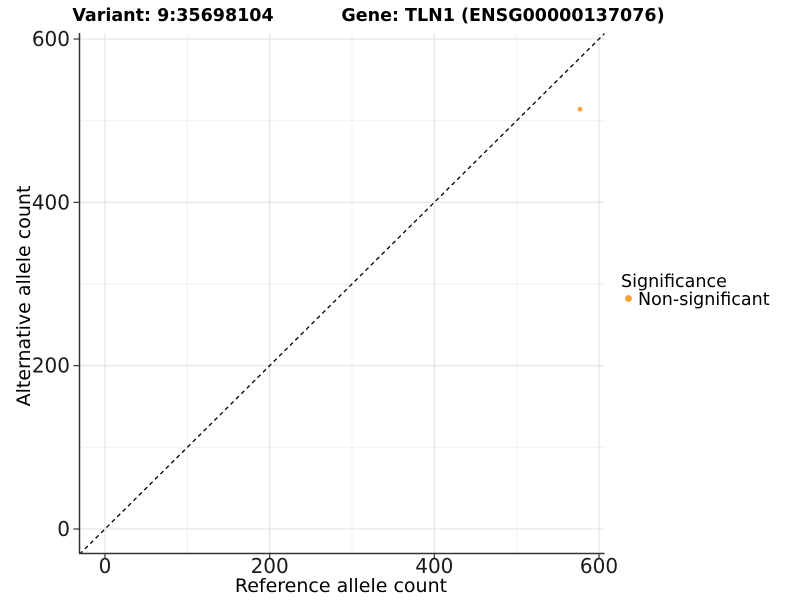  Describe the element at coordinates (51, 366) in the screenshot. I see `y-tick-label: 200` at that location.